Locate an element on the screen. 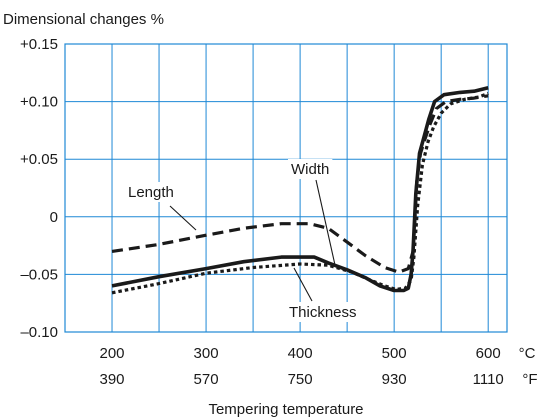 The width and height of the screenshot is (543, 418). x-tick-label-celsius: 200 is located at coordinates (112, 353).